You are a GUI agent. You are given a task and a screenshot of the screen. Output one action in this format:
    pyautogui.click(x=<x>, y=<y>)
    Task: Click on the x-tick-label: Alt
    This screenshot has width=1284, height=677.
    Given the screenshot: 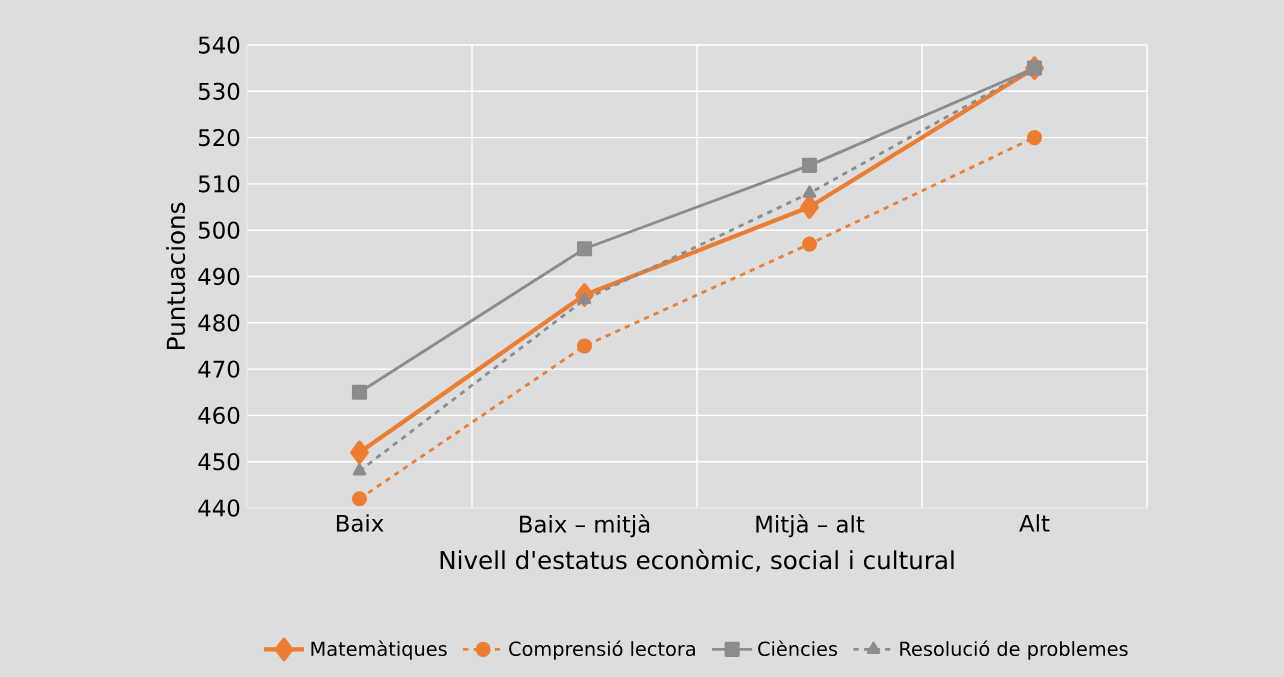 What is the action you would take?
    pyautogui.click(x=1034, y=523)
    